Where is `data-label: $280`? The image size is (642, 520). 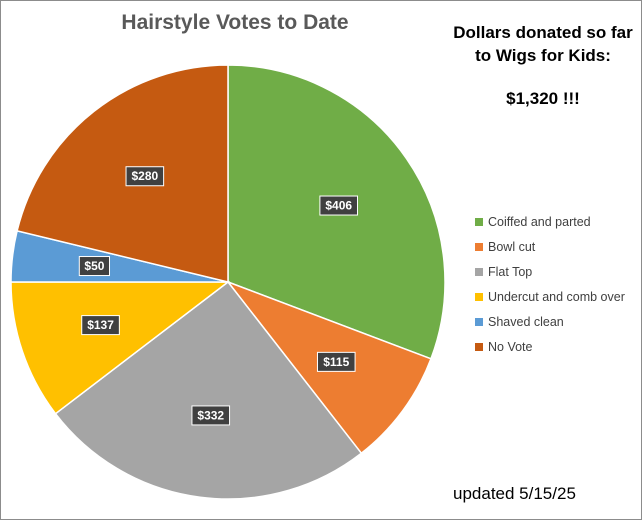
data-label: $280 is located at coordinates (145, 176).